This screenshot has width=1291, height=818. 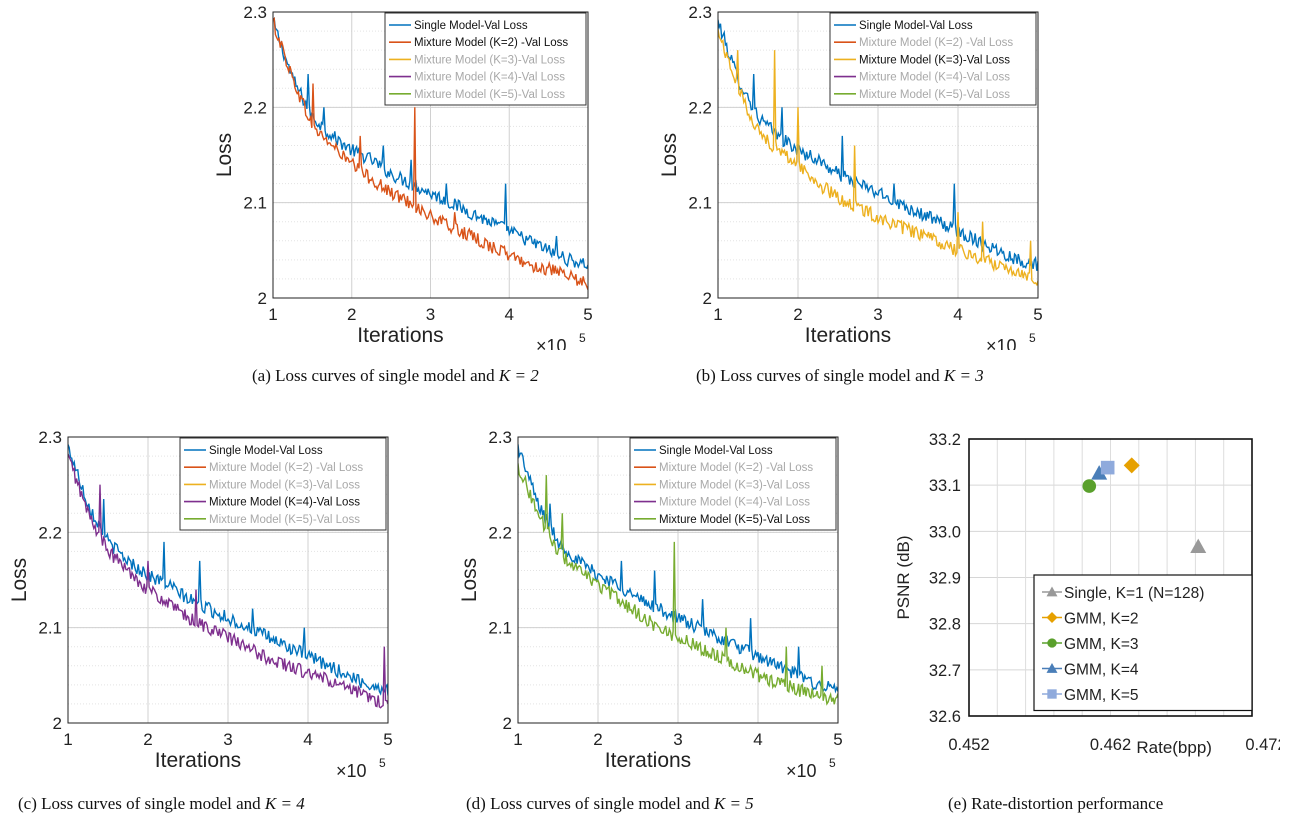 I want to click on legend-entry: GMM, K=4, so click(x=1101, y=670).